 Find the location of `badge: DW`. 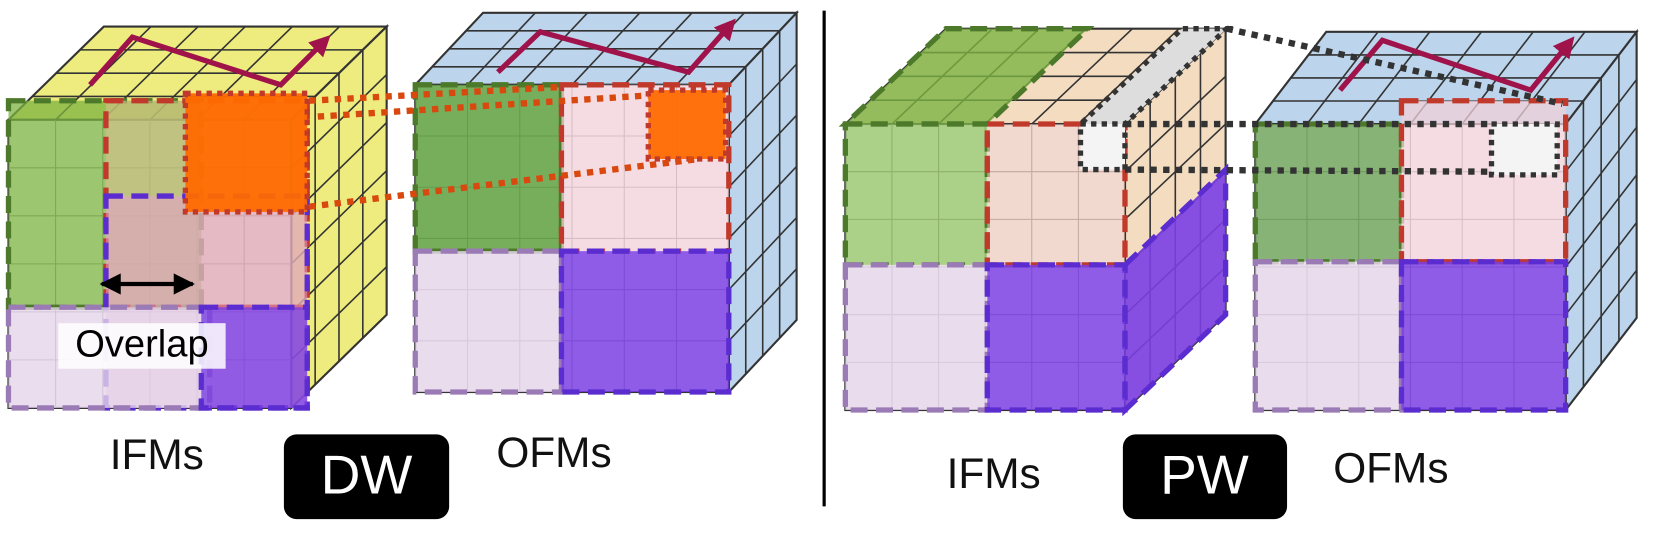

badge: DW is located at coordinates (367, 474).